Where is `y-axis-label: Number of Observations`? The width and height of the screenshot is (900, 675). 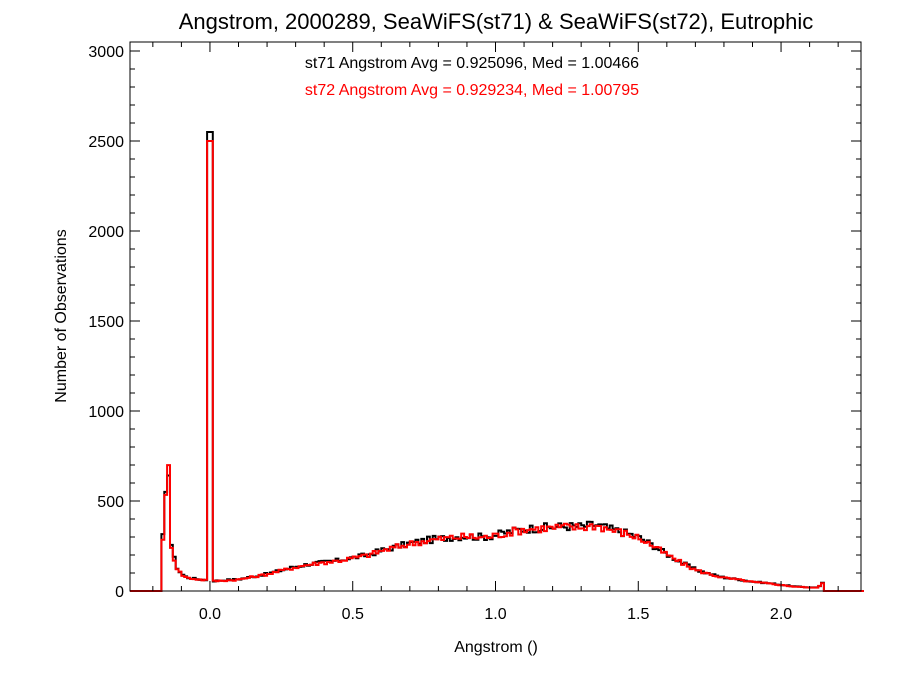
y-axis-label: Number of Observations is located at coordinates (61, 315).